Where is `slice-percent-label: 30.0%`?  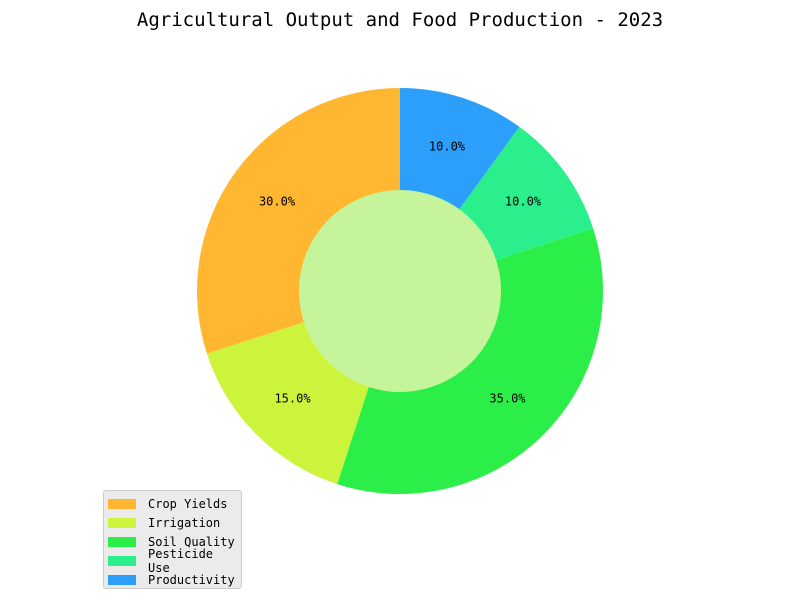
slice-percent-label: 30.0% is located at coordinates (277, 202).